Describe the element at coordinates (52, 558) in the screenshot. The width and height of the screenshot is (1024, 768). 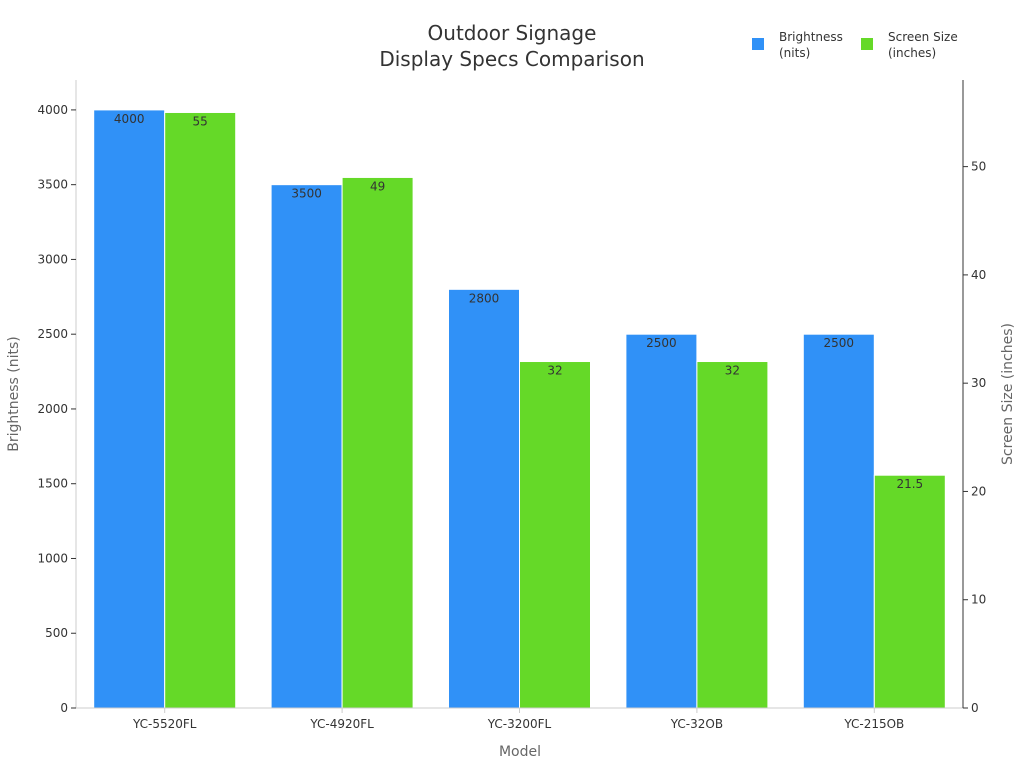
I see `y-left-tick-label: 1000` at that location.